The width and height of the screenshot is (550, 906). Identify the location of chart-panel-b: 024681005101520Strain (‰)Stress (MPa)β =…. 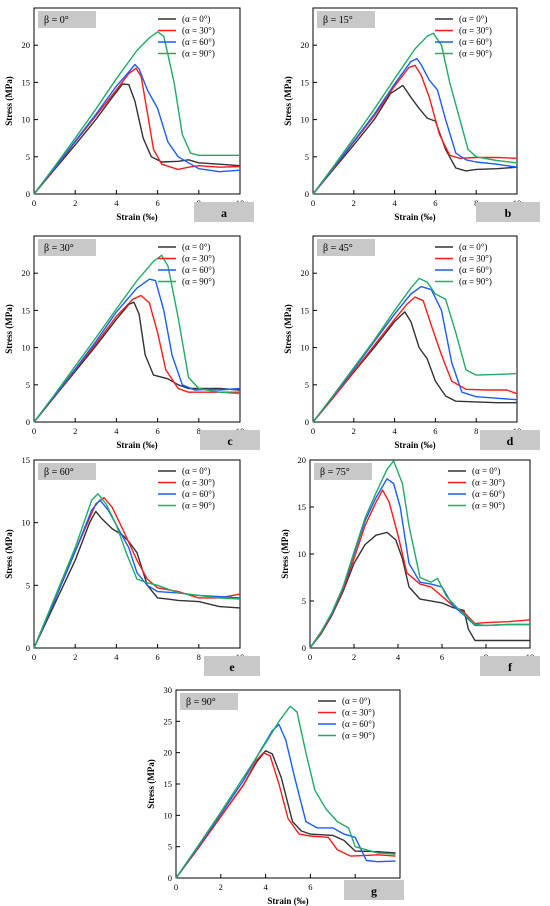
(411, 114).